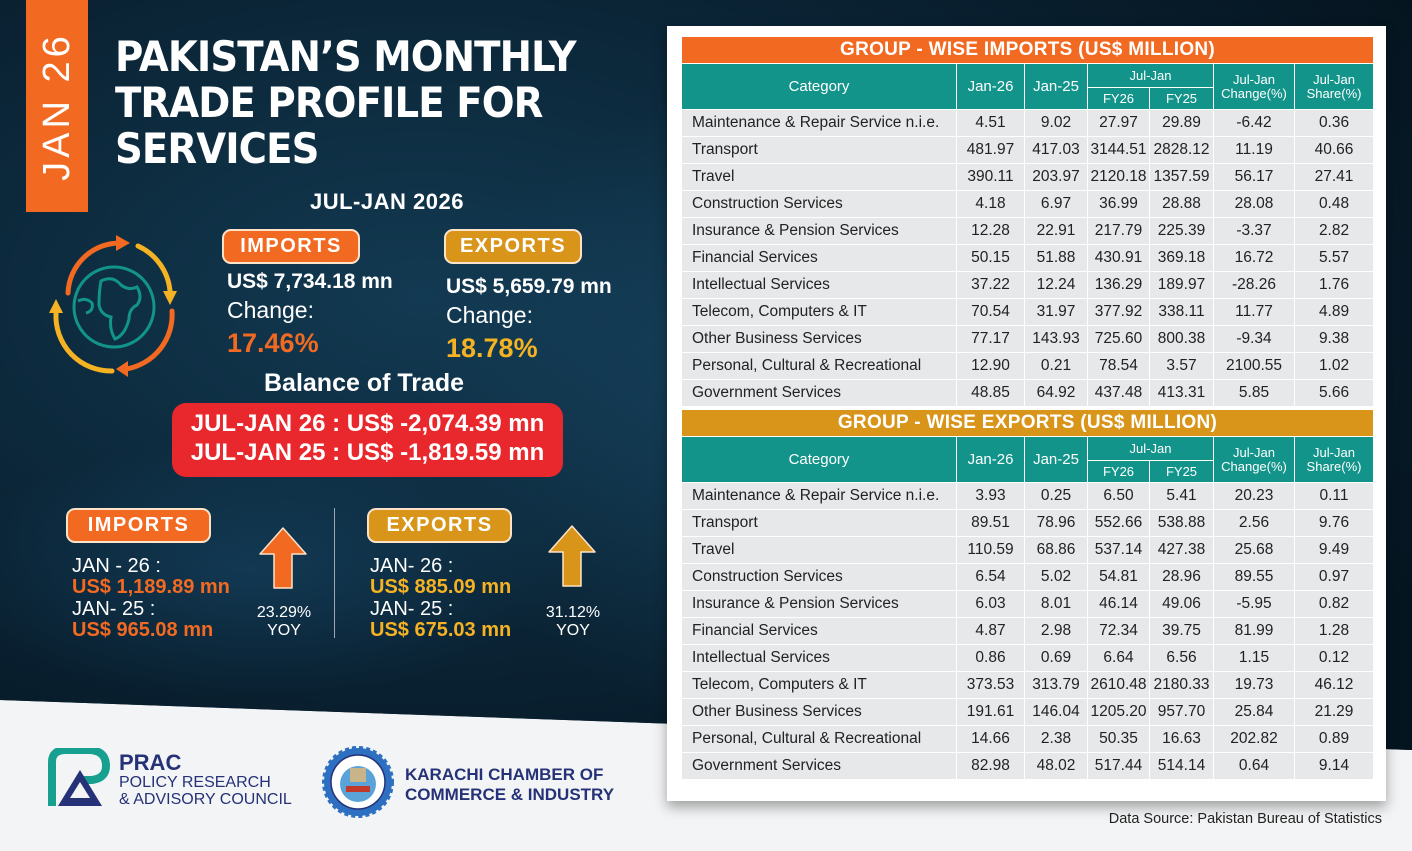 The height and width of the screenshot is (851, 1412). I want to click on prac-logo-text: PRAC POLICY RESEARCH & ADVISORY COUNCIL, so click(205, 780).